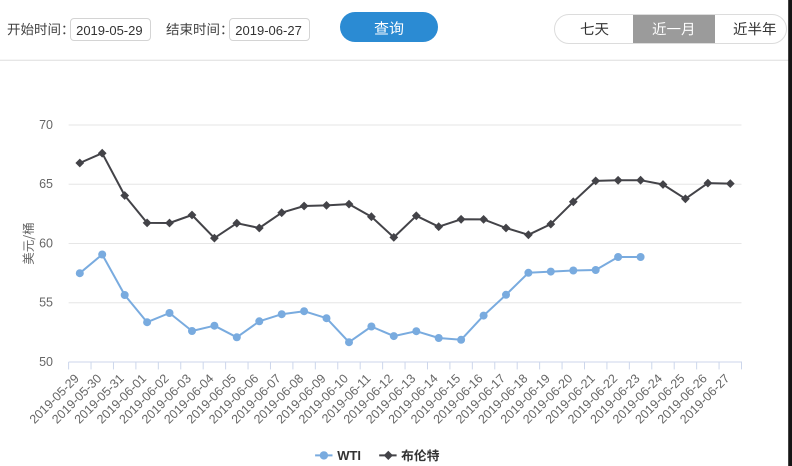 The width and height of the screenshot is (792, 466). I want to click on svg-text: WTI, so click(349, 455).